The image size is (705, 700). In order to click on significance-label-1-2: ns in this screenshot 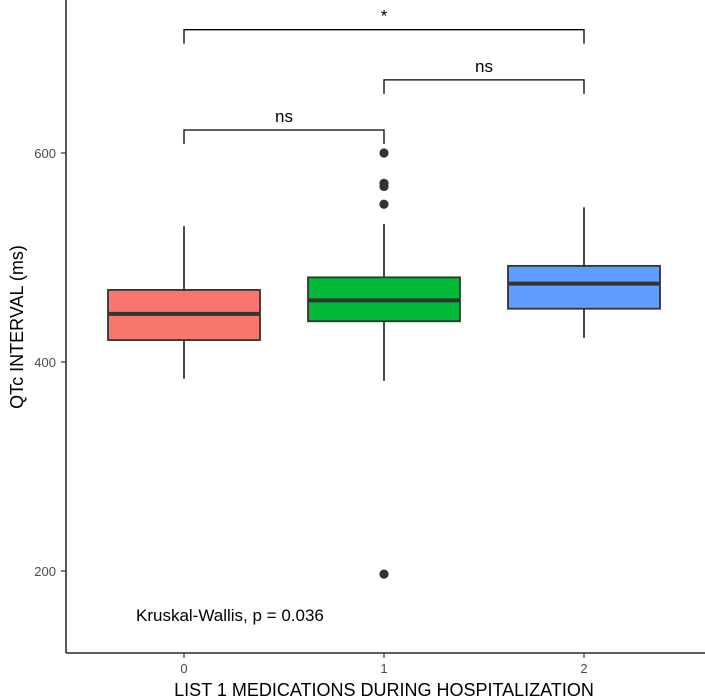, I will do `click(484, 66)`.